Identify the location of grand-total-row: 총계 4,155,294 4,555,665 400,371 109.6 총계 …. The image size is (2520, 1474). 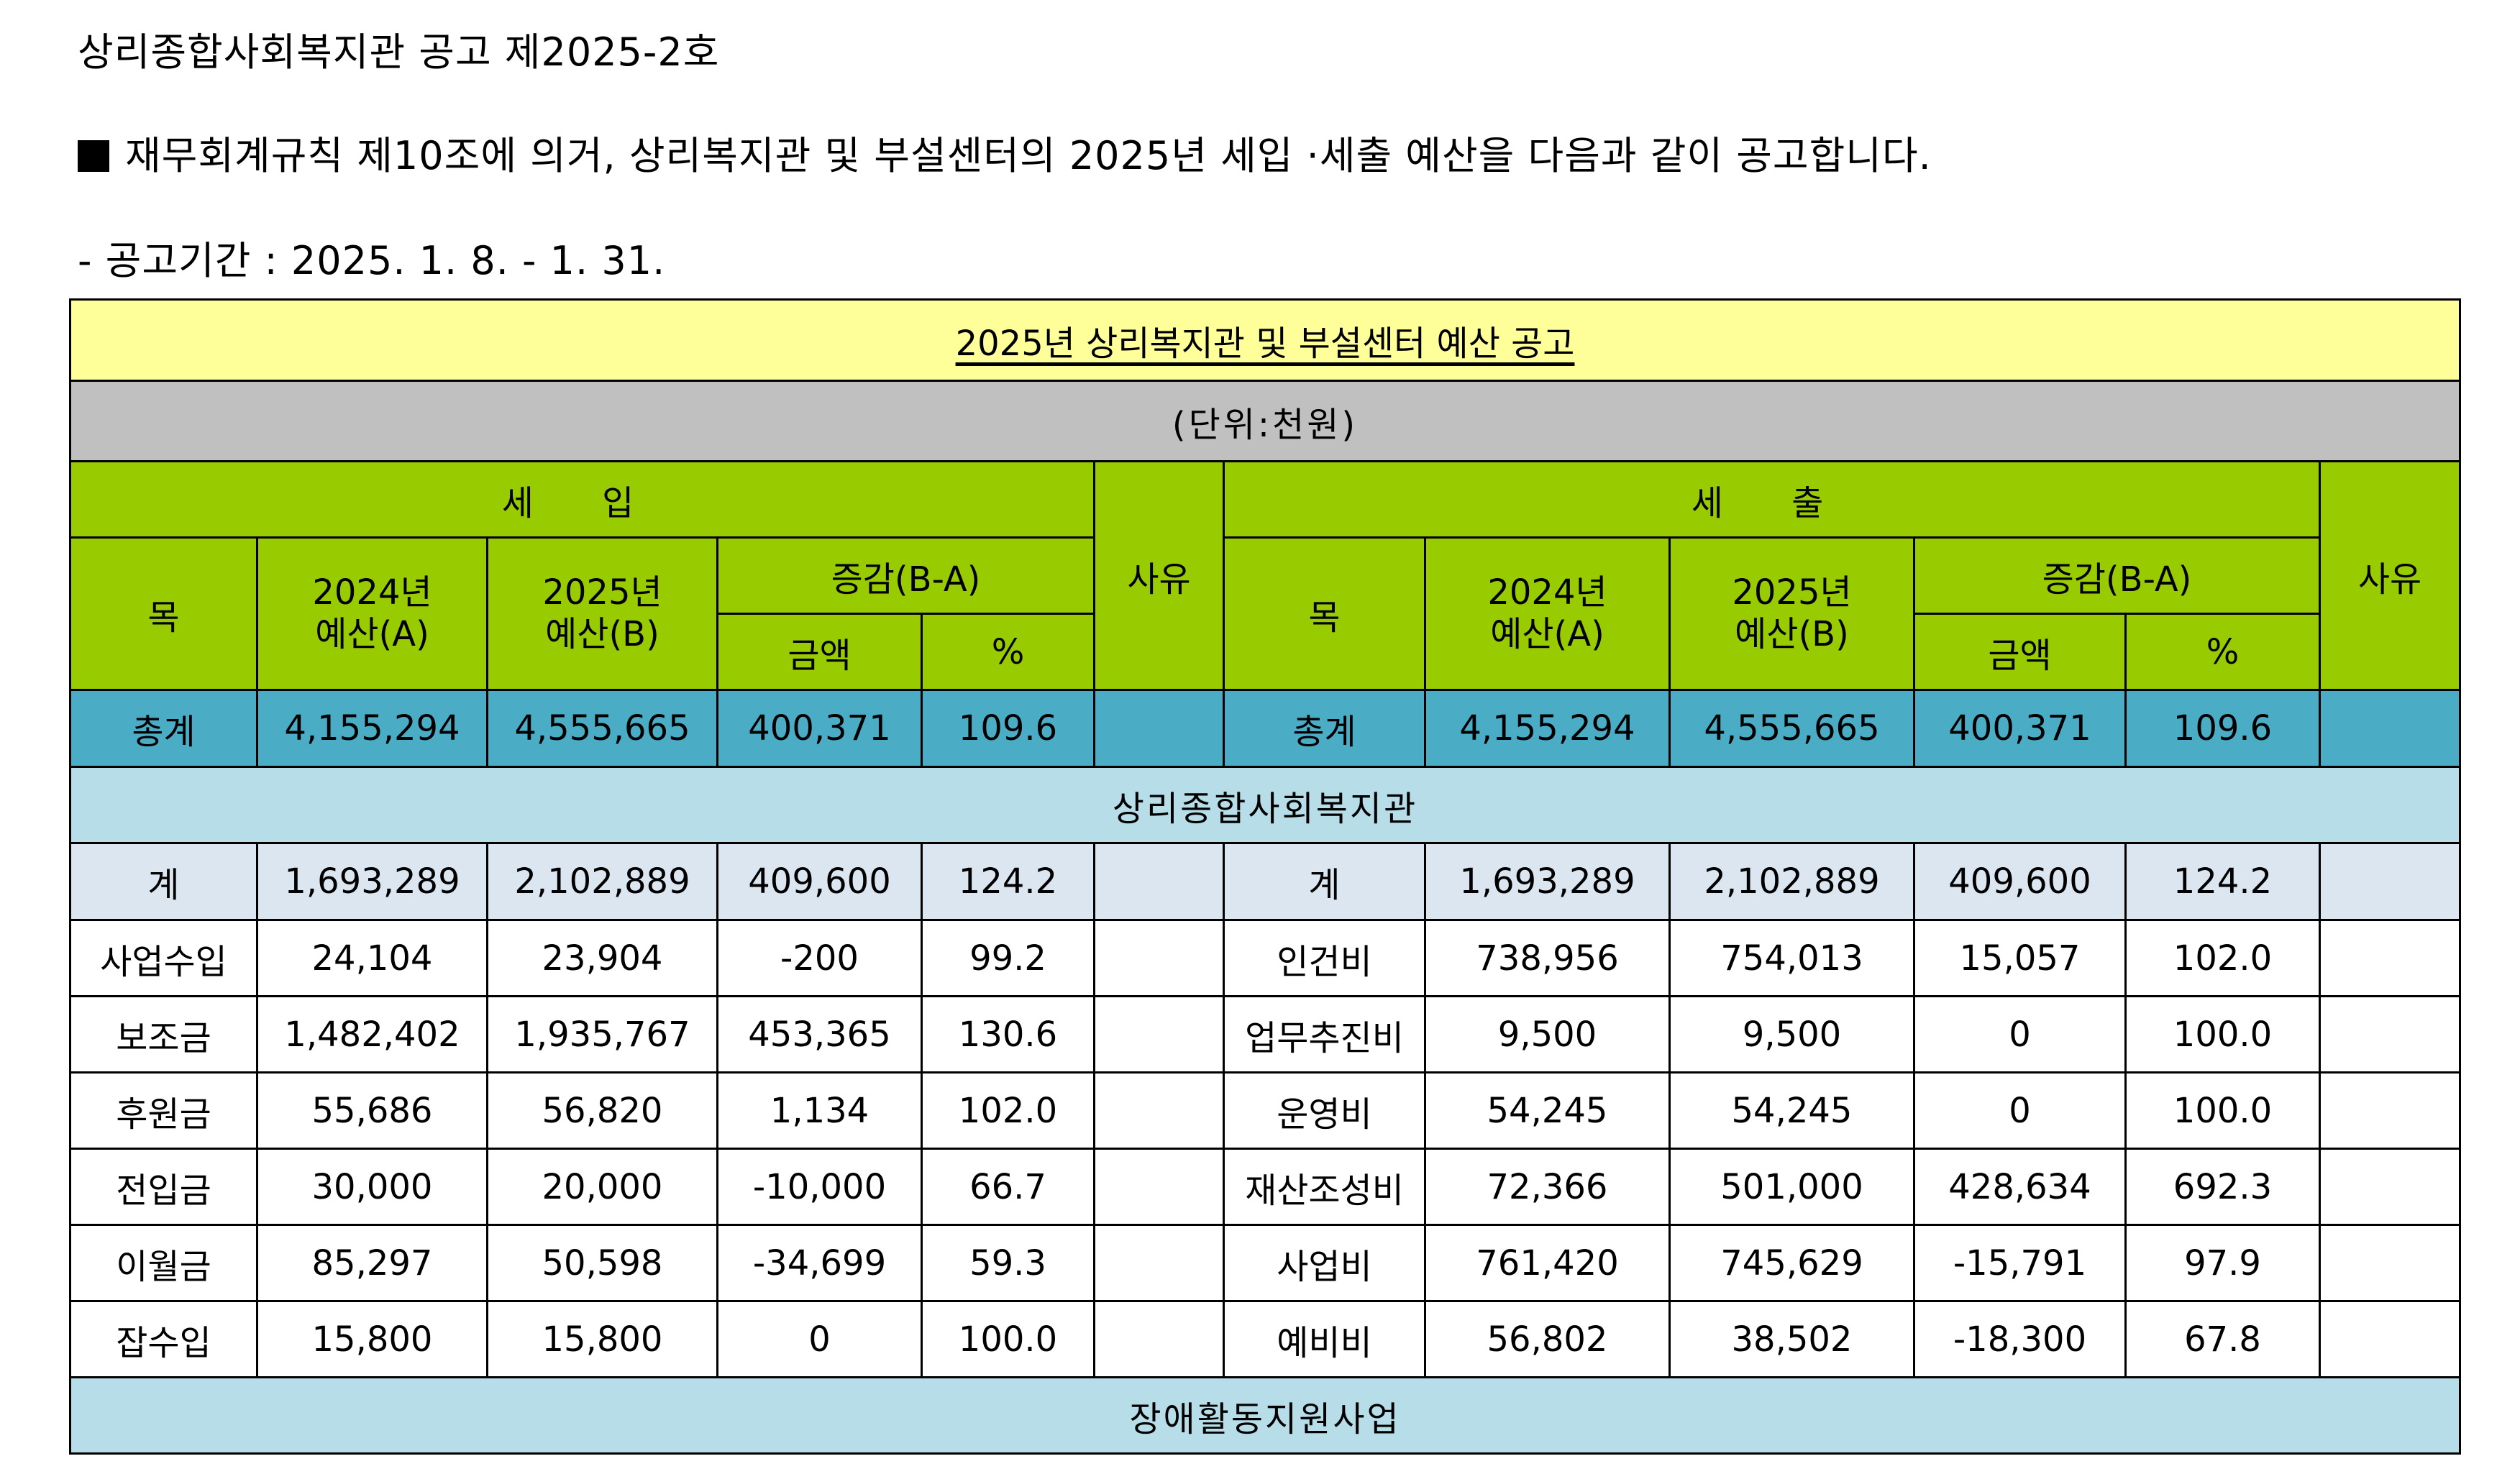
(1265, 728).